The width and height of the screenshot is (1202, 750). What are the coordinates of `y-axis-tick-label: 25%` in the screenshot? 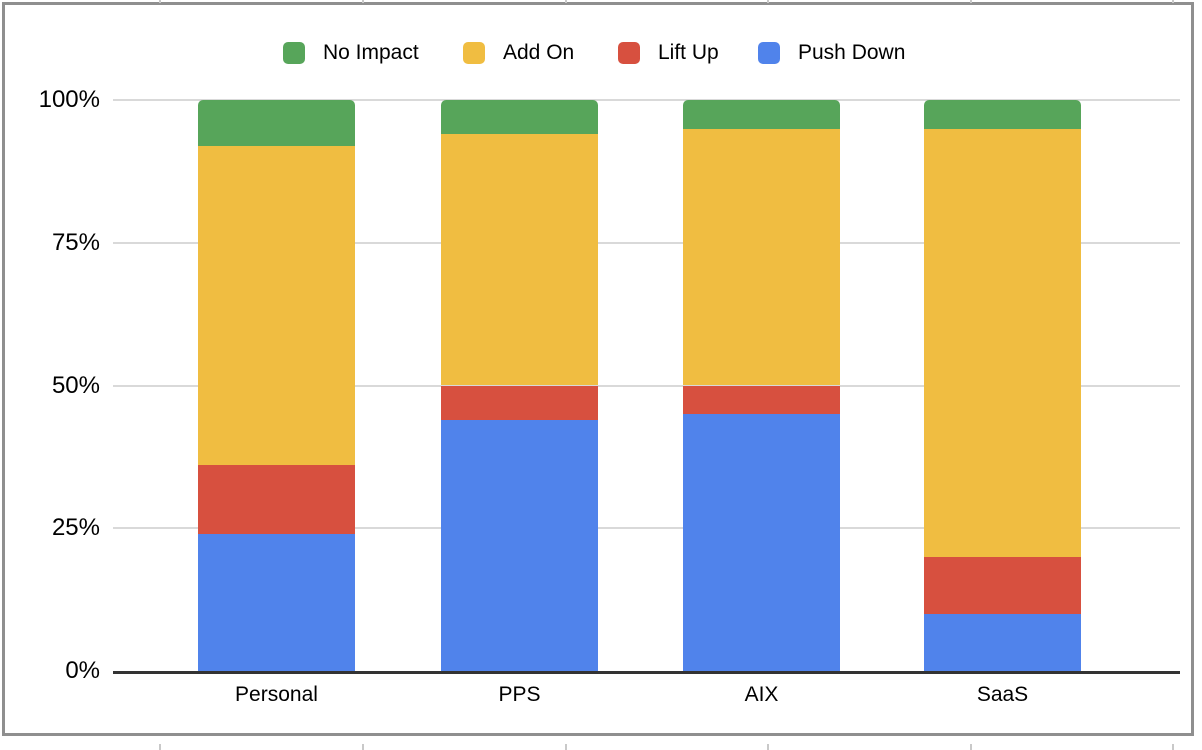 It's located at (75, 528).